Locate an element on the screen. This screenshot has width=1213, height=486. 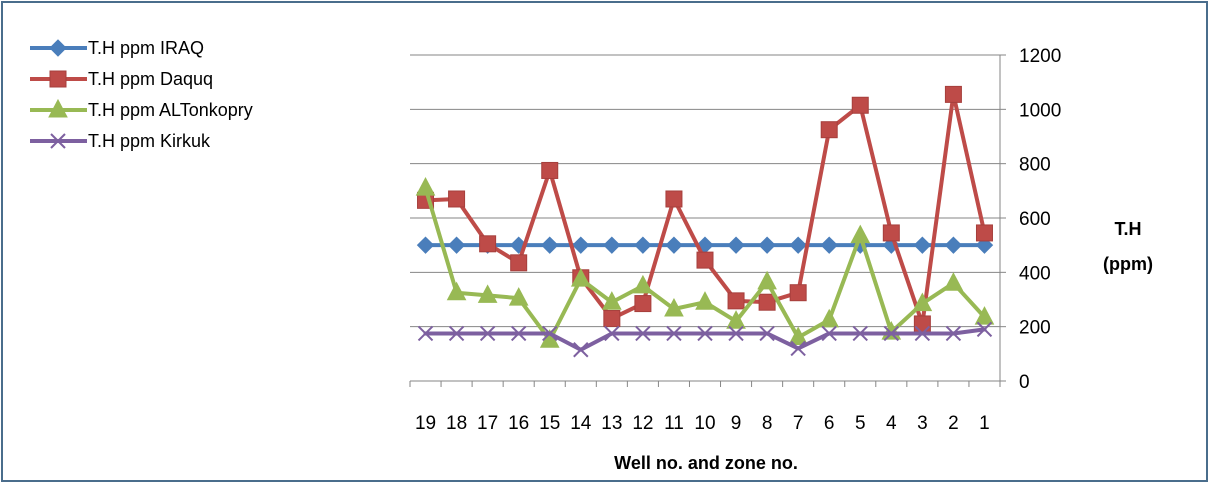
y-tick-label: 800 is located at coordinates (1035, 165).